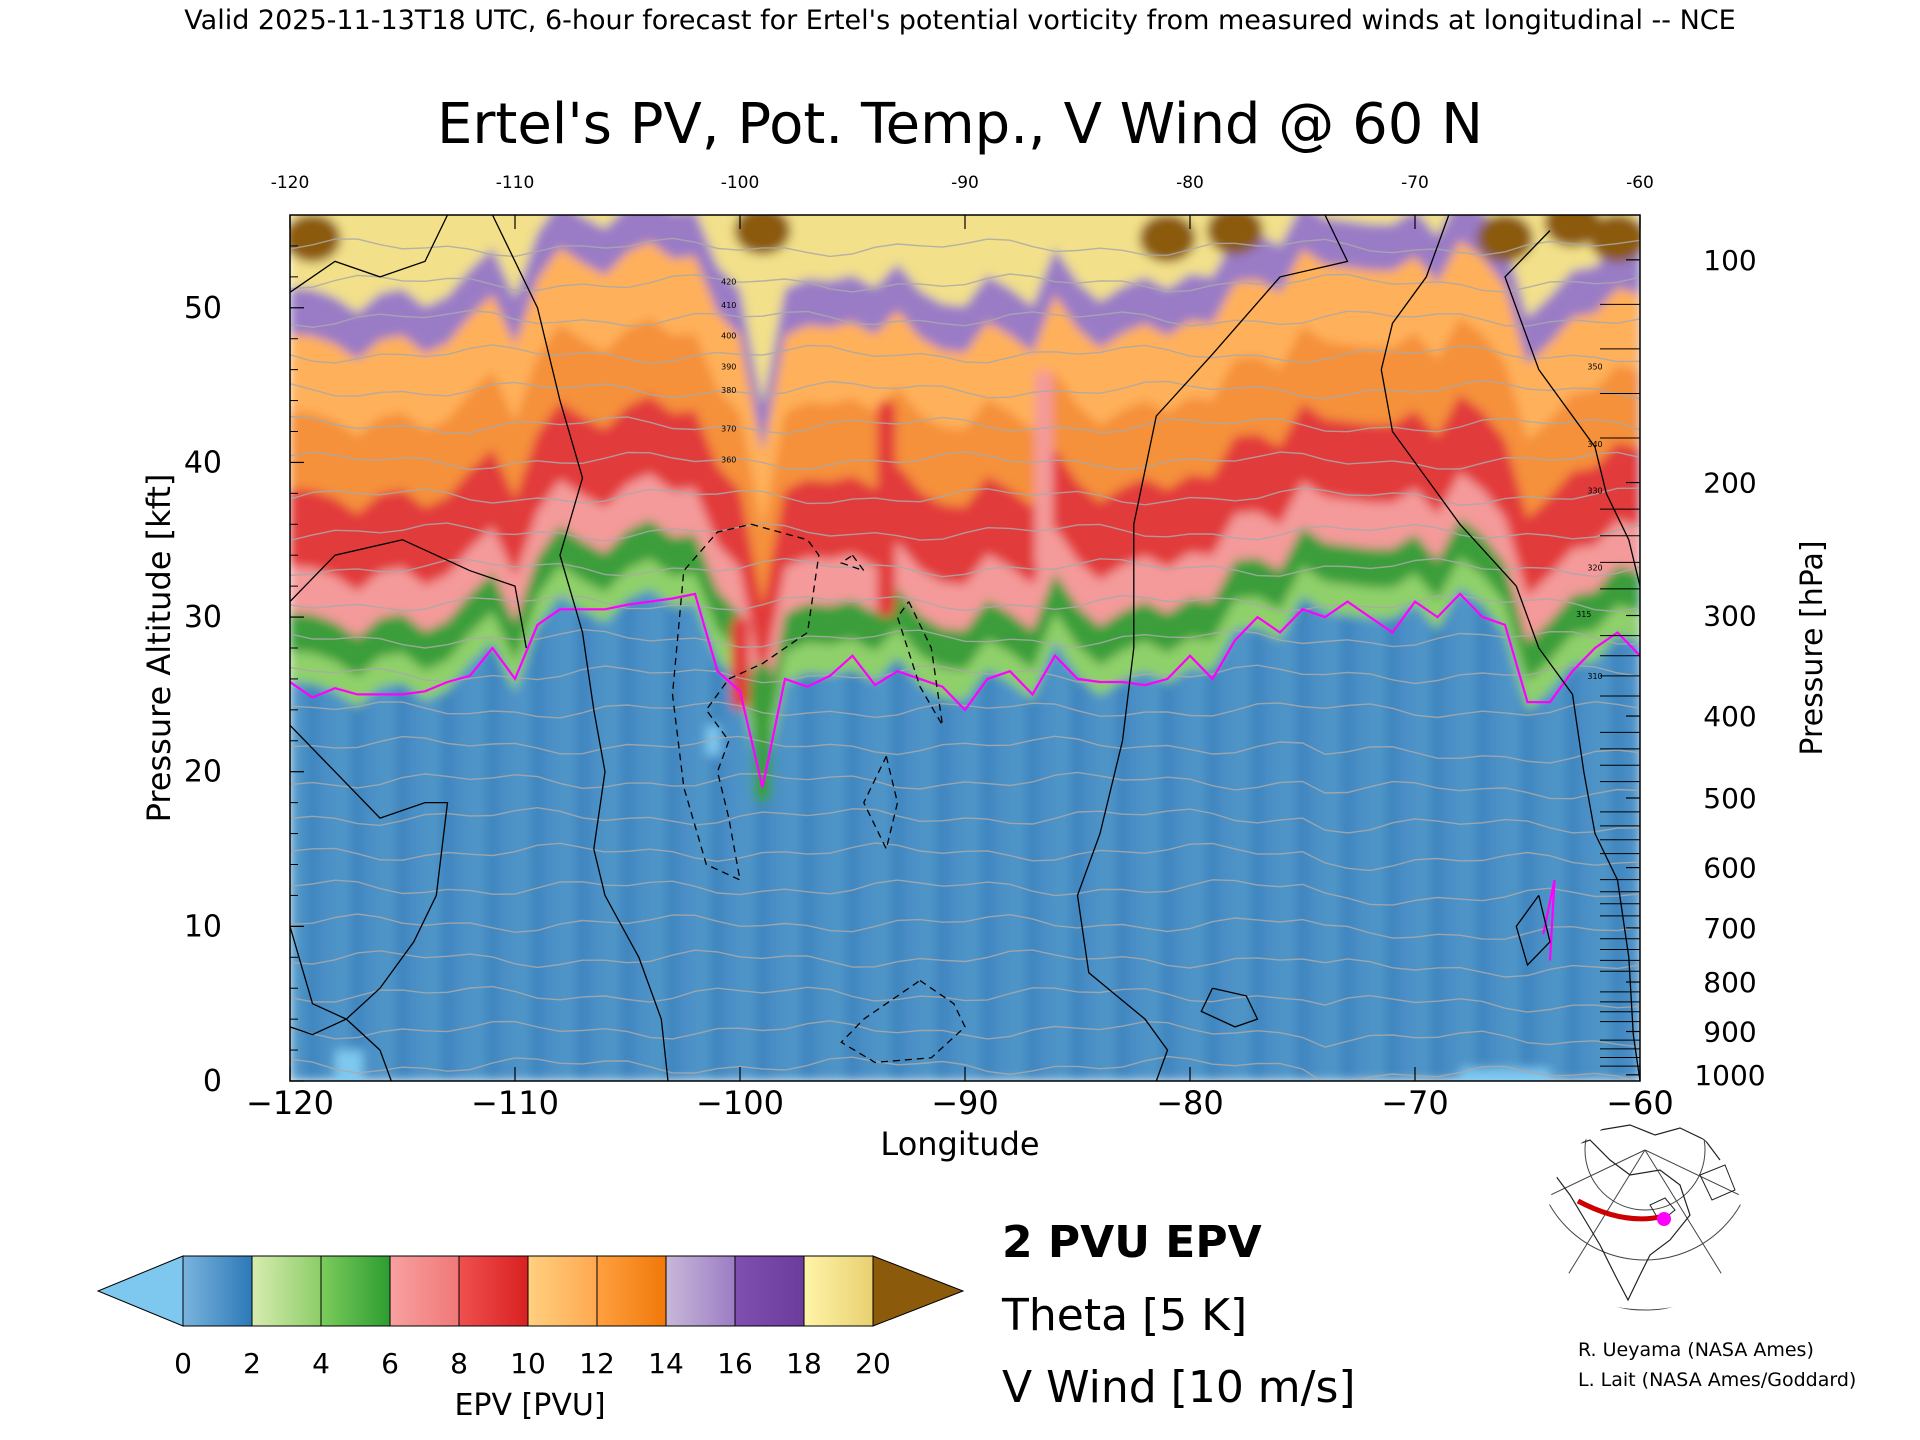 This screenshot has height=1440, width=1920. I want to click on pressure-tick-label: 600, so click(1729, 868).